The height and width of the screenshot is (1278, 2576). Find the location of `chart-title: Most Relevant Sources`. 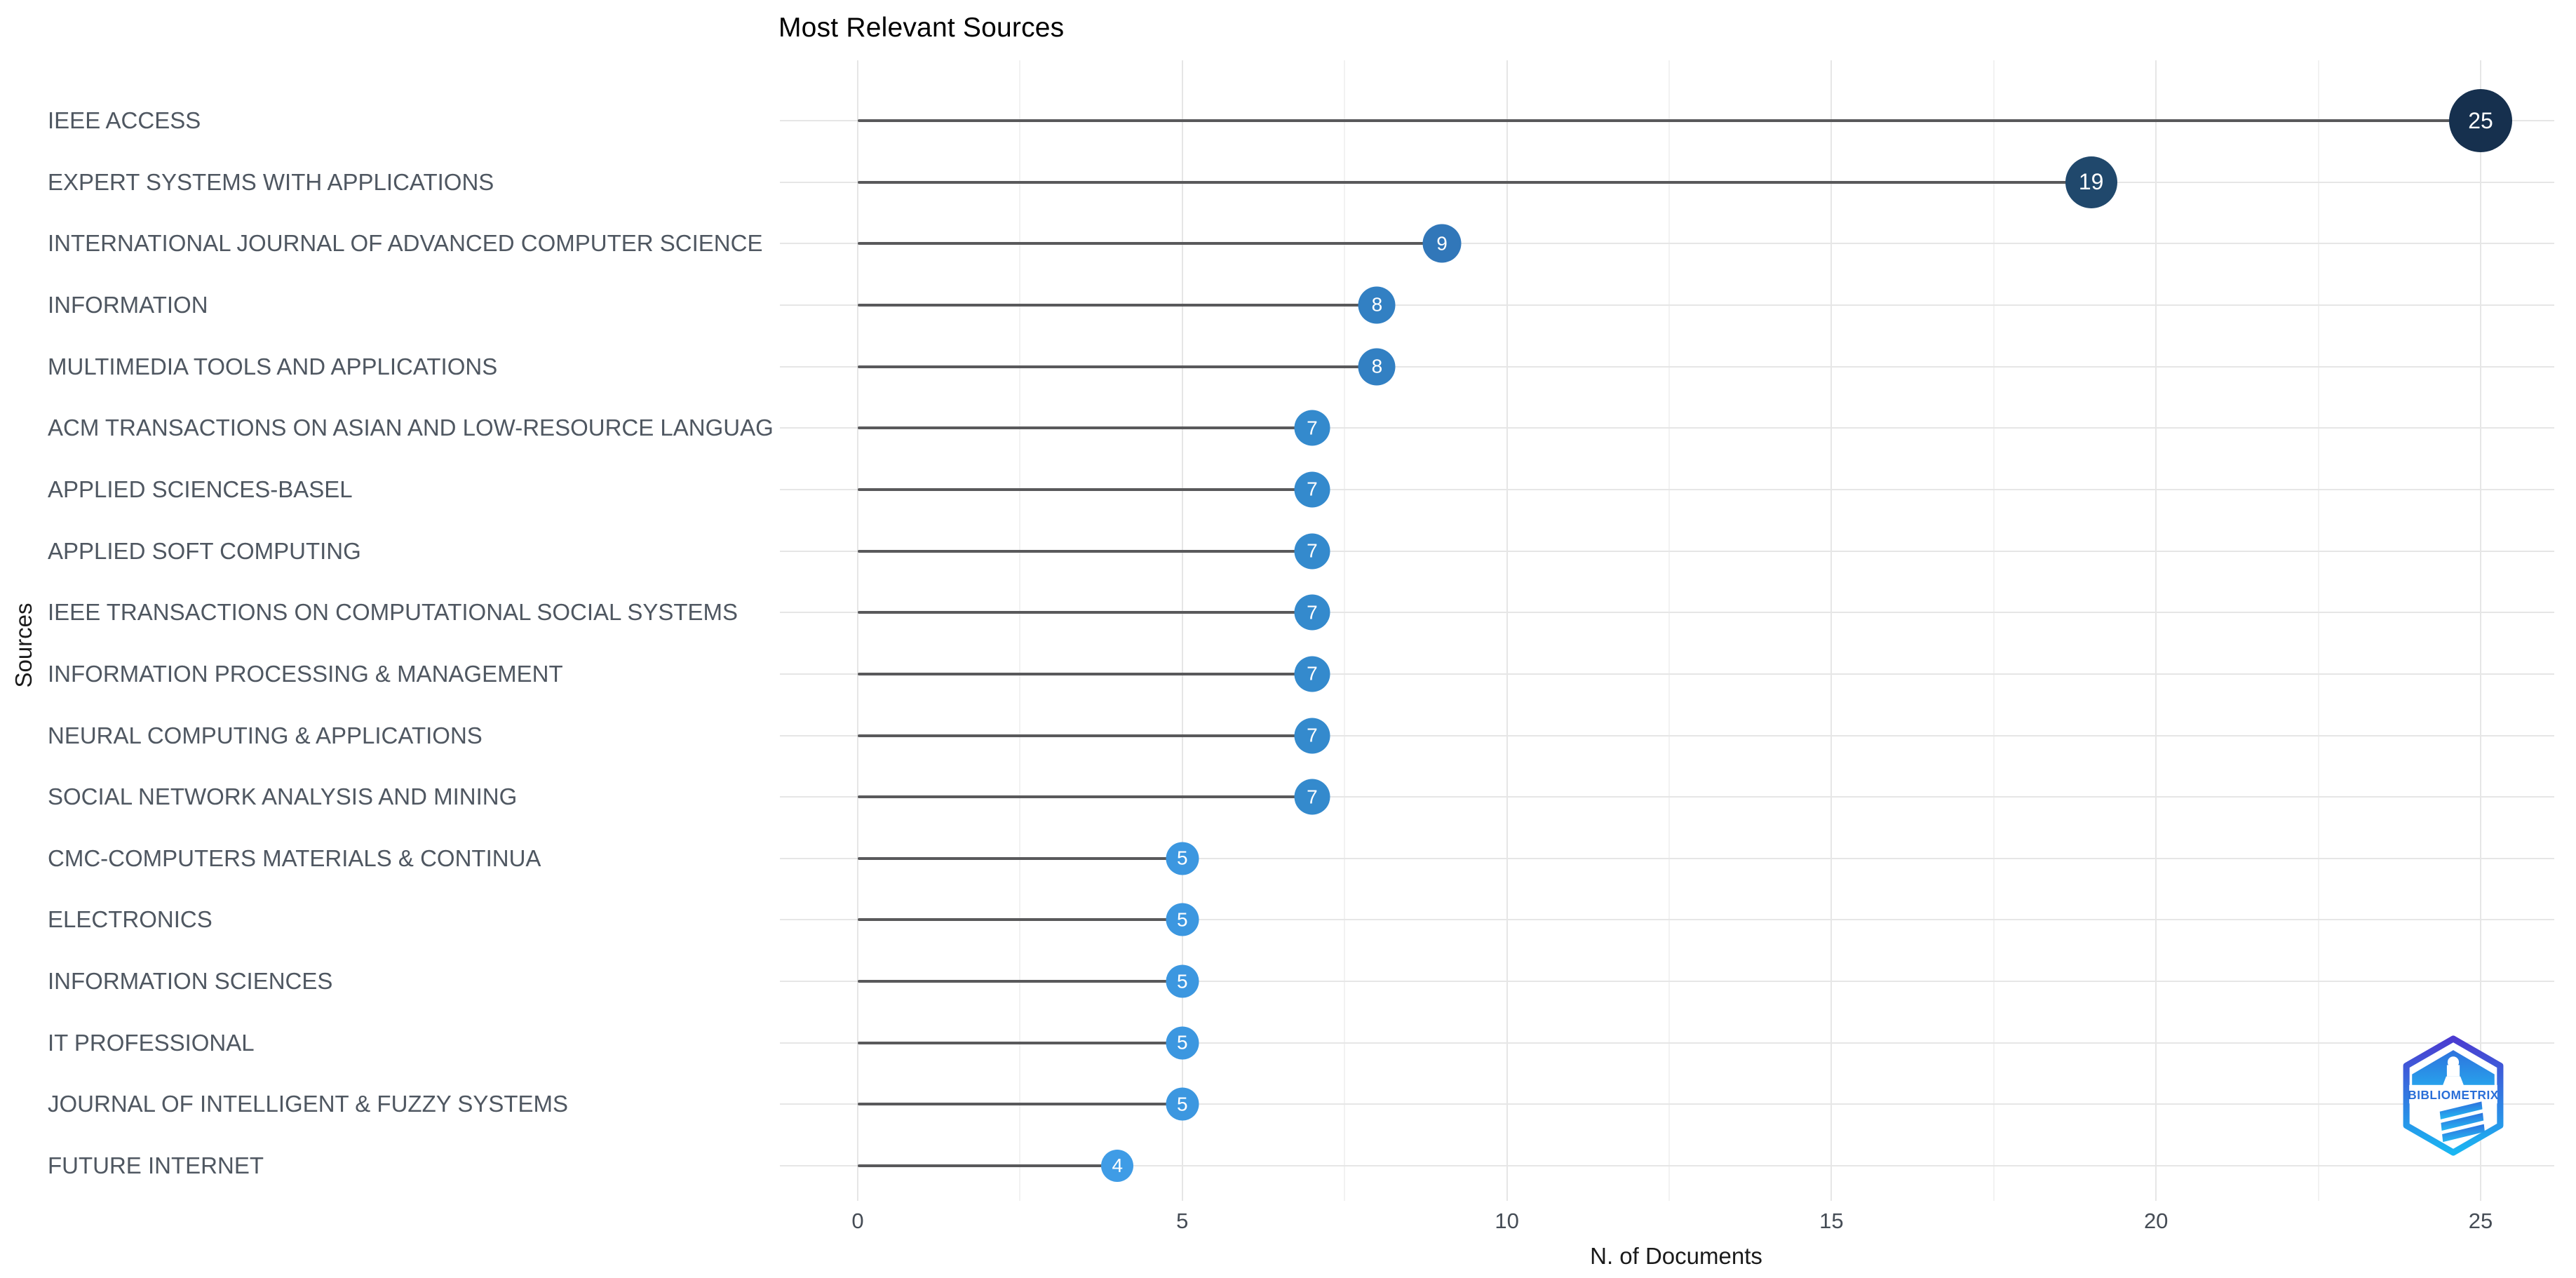

chart-title: Most Relevant Sources is located at coordinates (921, 28).